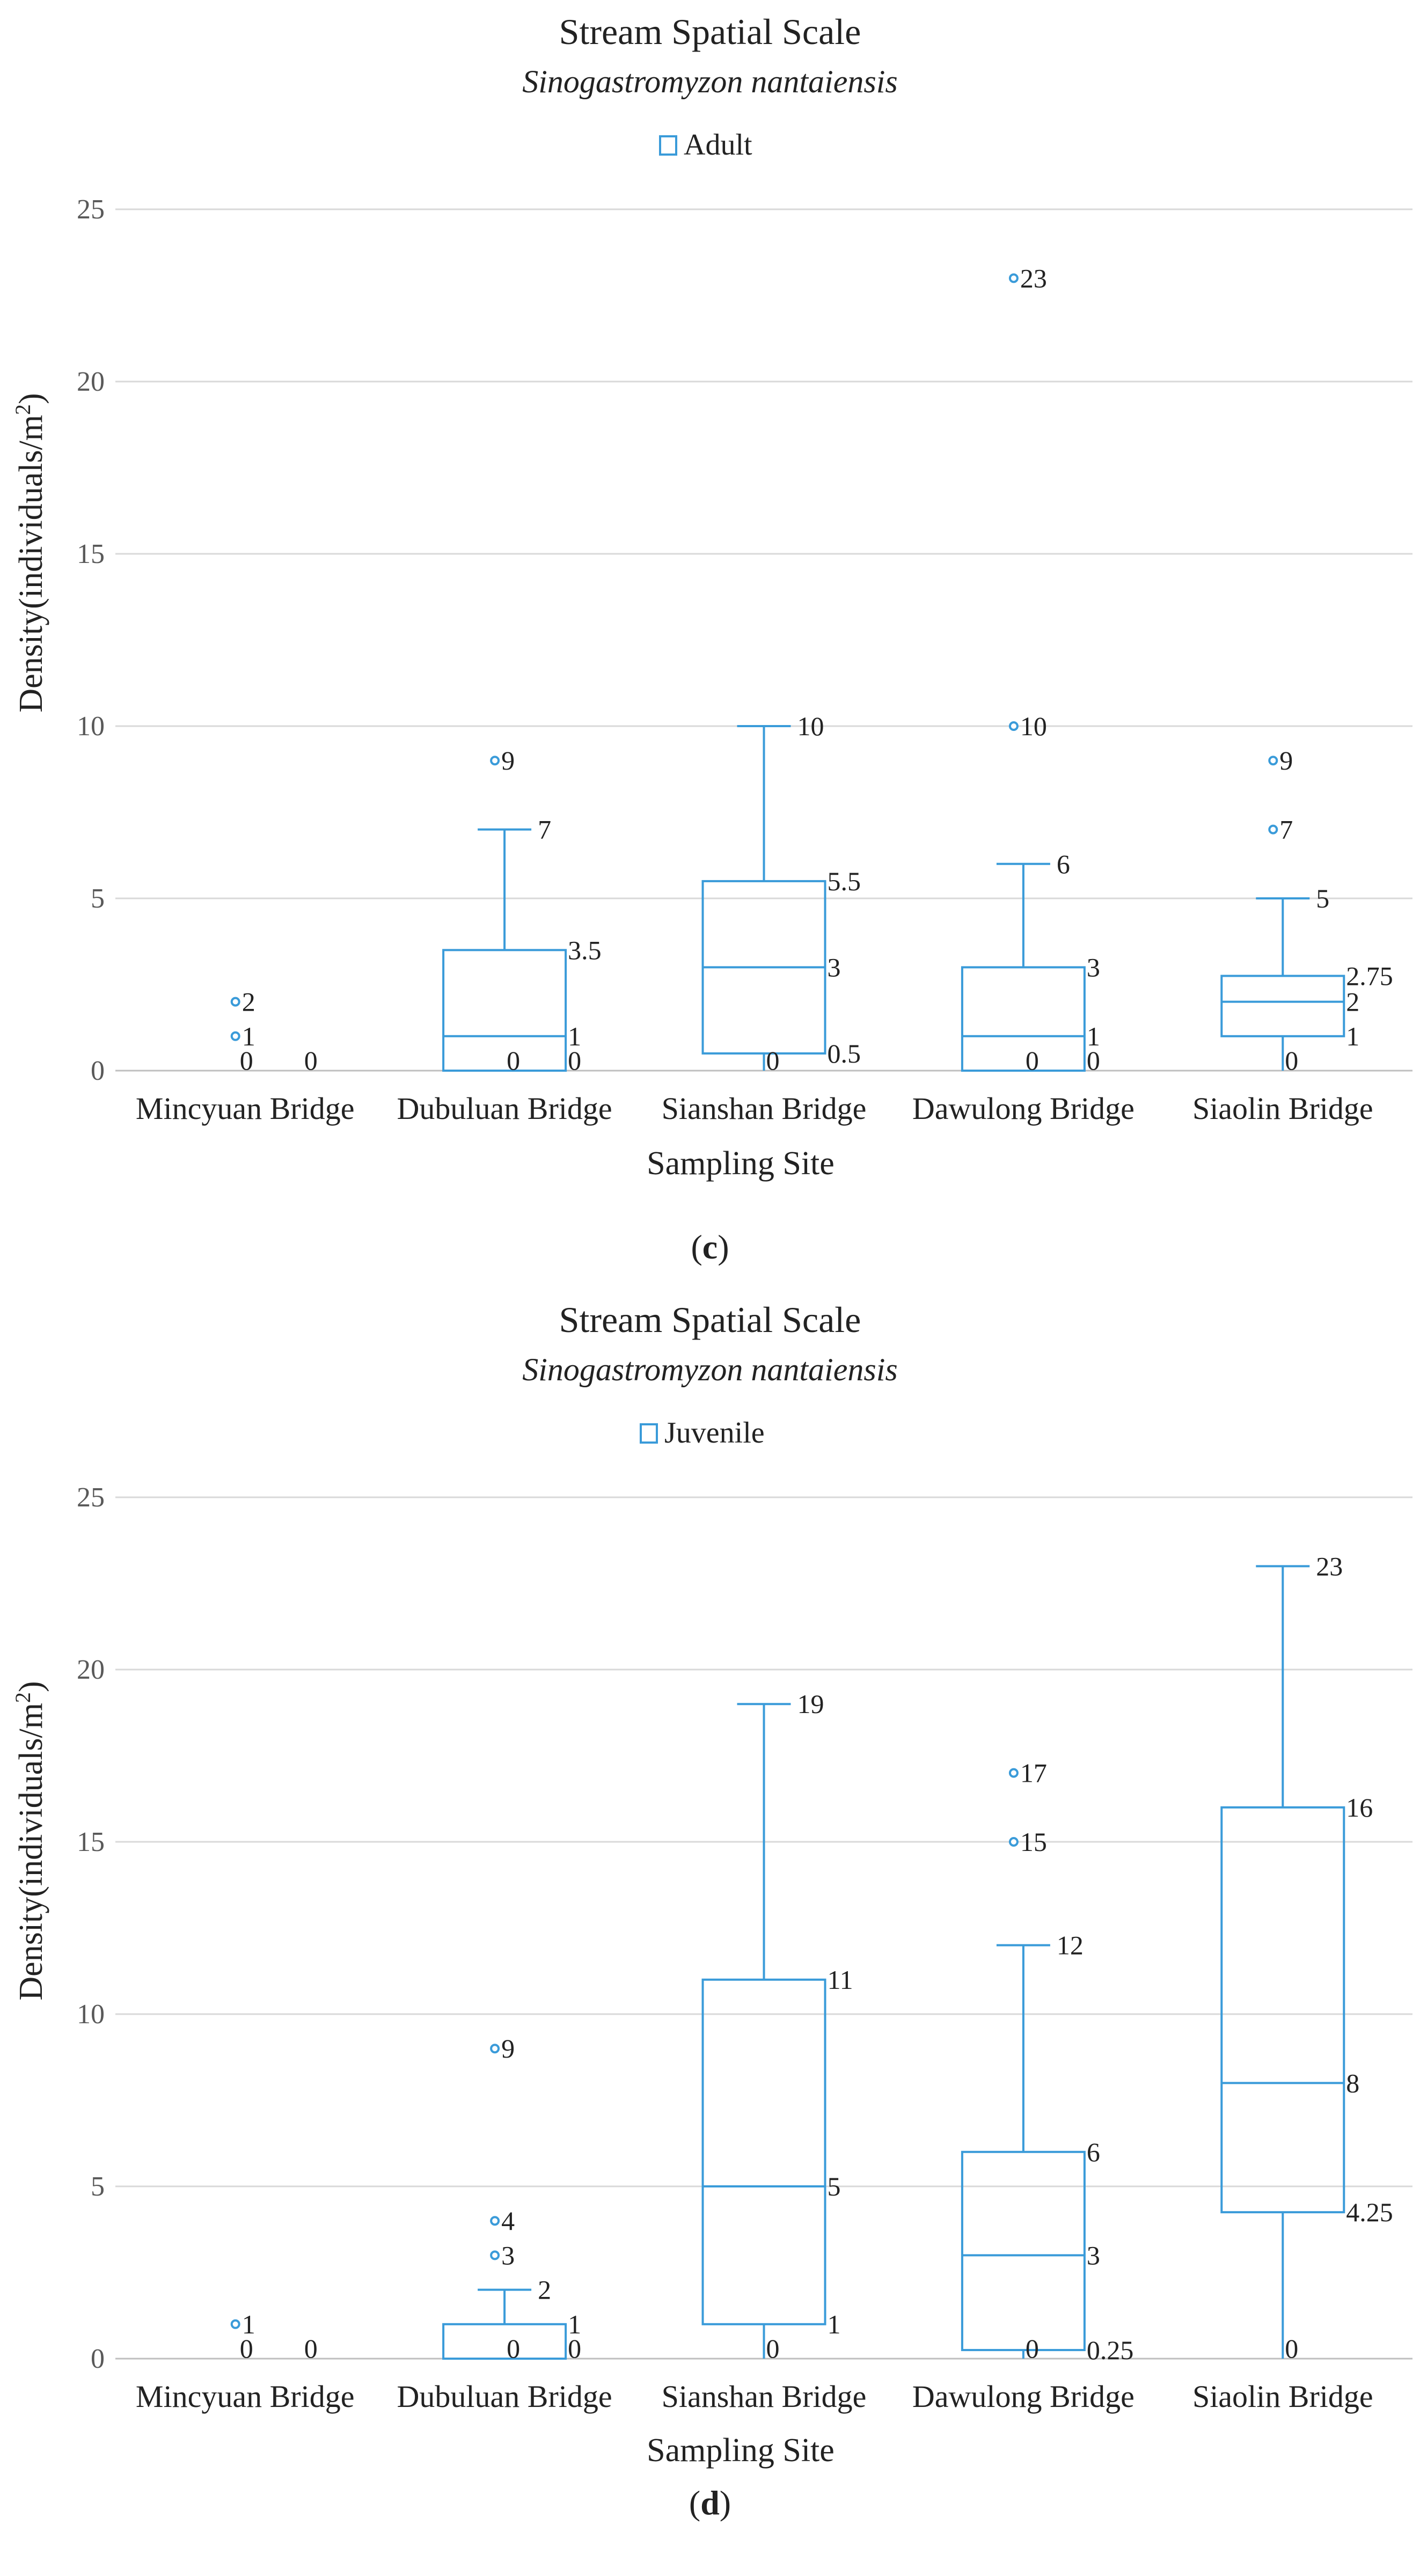  Describe the element at coordinates (810, 1704) in the screenshot. I see `data-label: 19` at that location.